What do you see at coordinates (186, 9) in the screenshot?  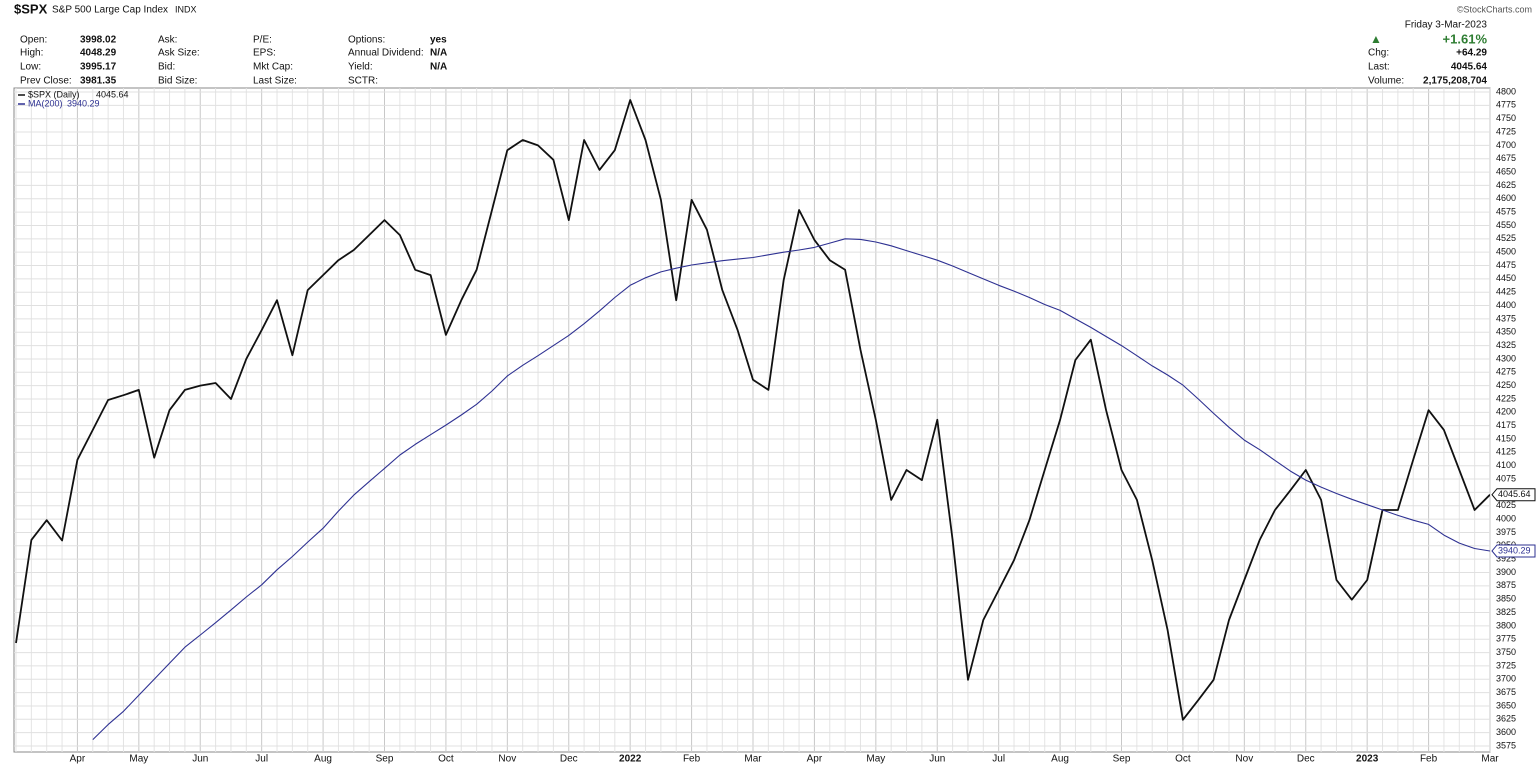 I see `exchange: INDX` at bounding box center [186, 9].